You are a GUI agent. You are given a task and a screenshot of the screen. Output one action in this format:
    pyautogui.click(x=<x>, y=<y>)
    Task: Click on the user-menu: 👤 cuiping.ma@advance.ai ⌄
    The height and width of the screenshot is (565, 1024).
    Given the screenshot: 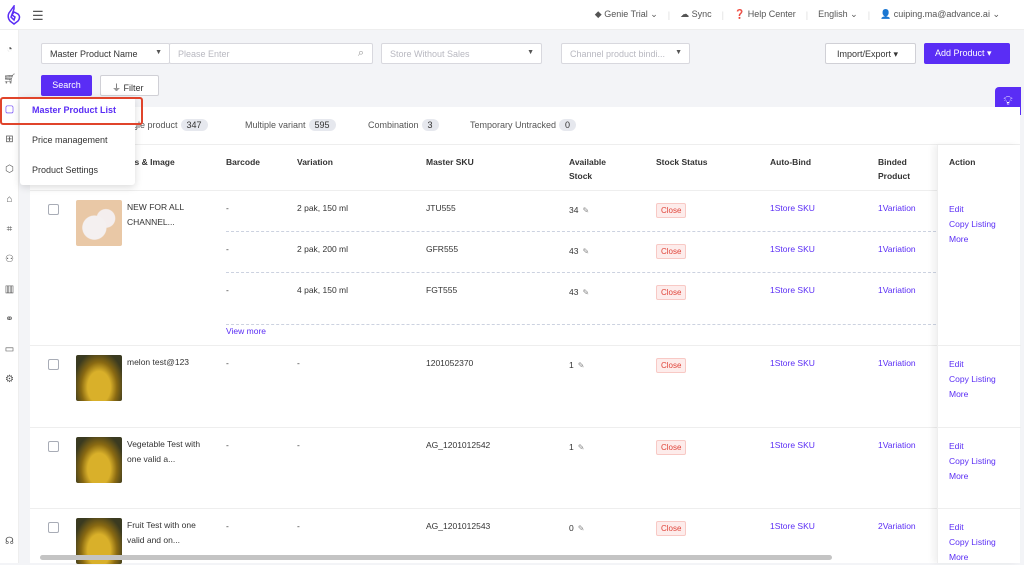 What is the action you would take?
    pyautogui.click(x=940, y=14)
    